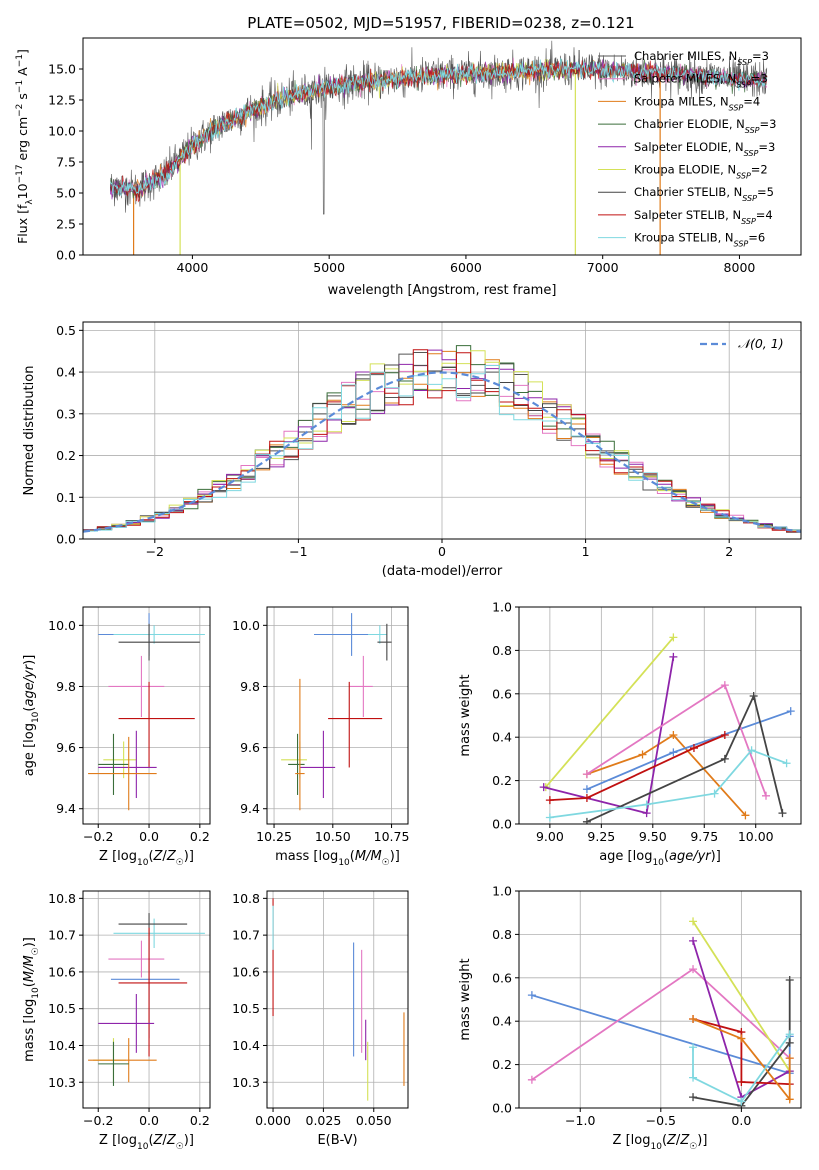 The image size is (819, 1170). Describe the element at coordinates (155, 551) in the screenshot. I see `x-tick-label: −2` at that location.